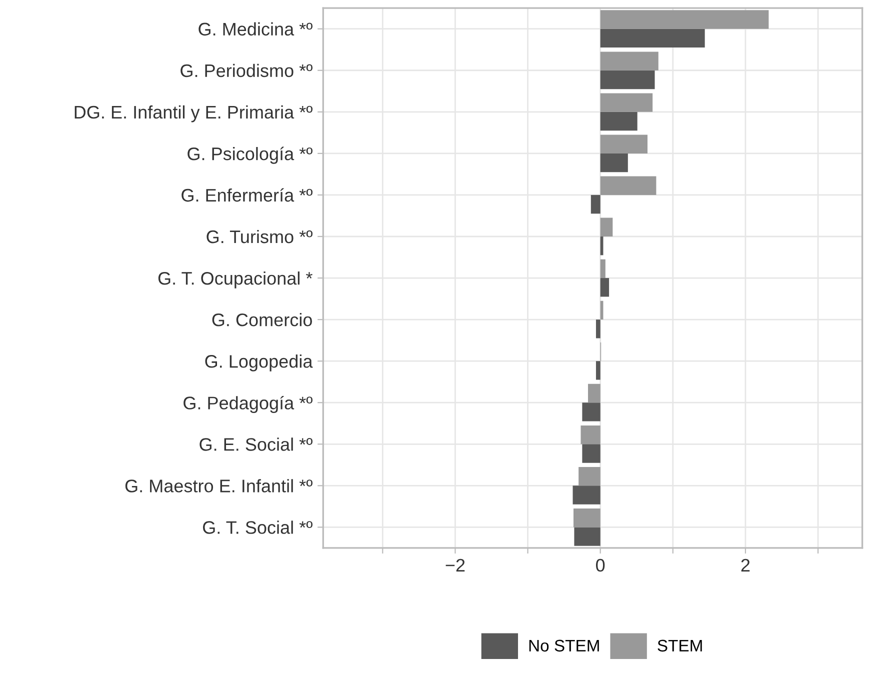 Image resolution: width=871 pixels, height=674 pixels. I want to click on y-tick-label: G. Periodismo *º, so click(246, 71).